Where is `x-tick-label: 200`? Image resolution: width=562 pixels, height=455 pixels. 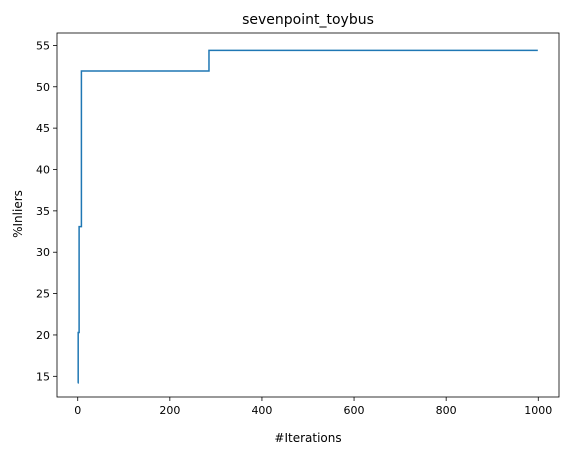
x-tick-label: 200 is located at coordinates (169, 410).